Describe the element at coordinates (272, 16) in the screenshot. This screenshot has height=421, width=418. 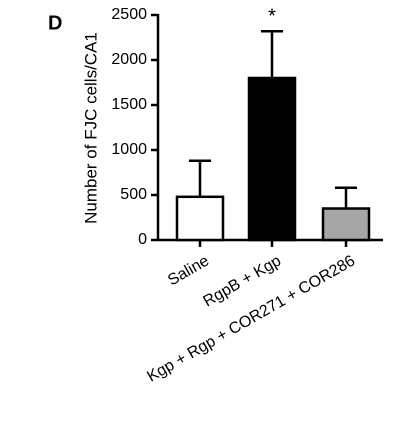
I see `significance-marker: *` at that location.